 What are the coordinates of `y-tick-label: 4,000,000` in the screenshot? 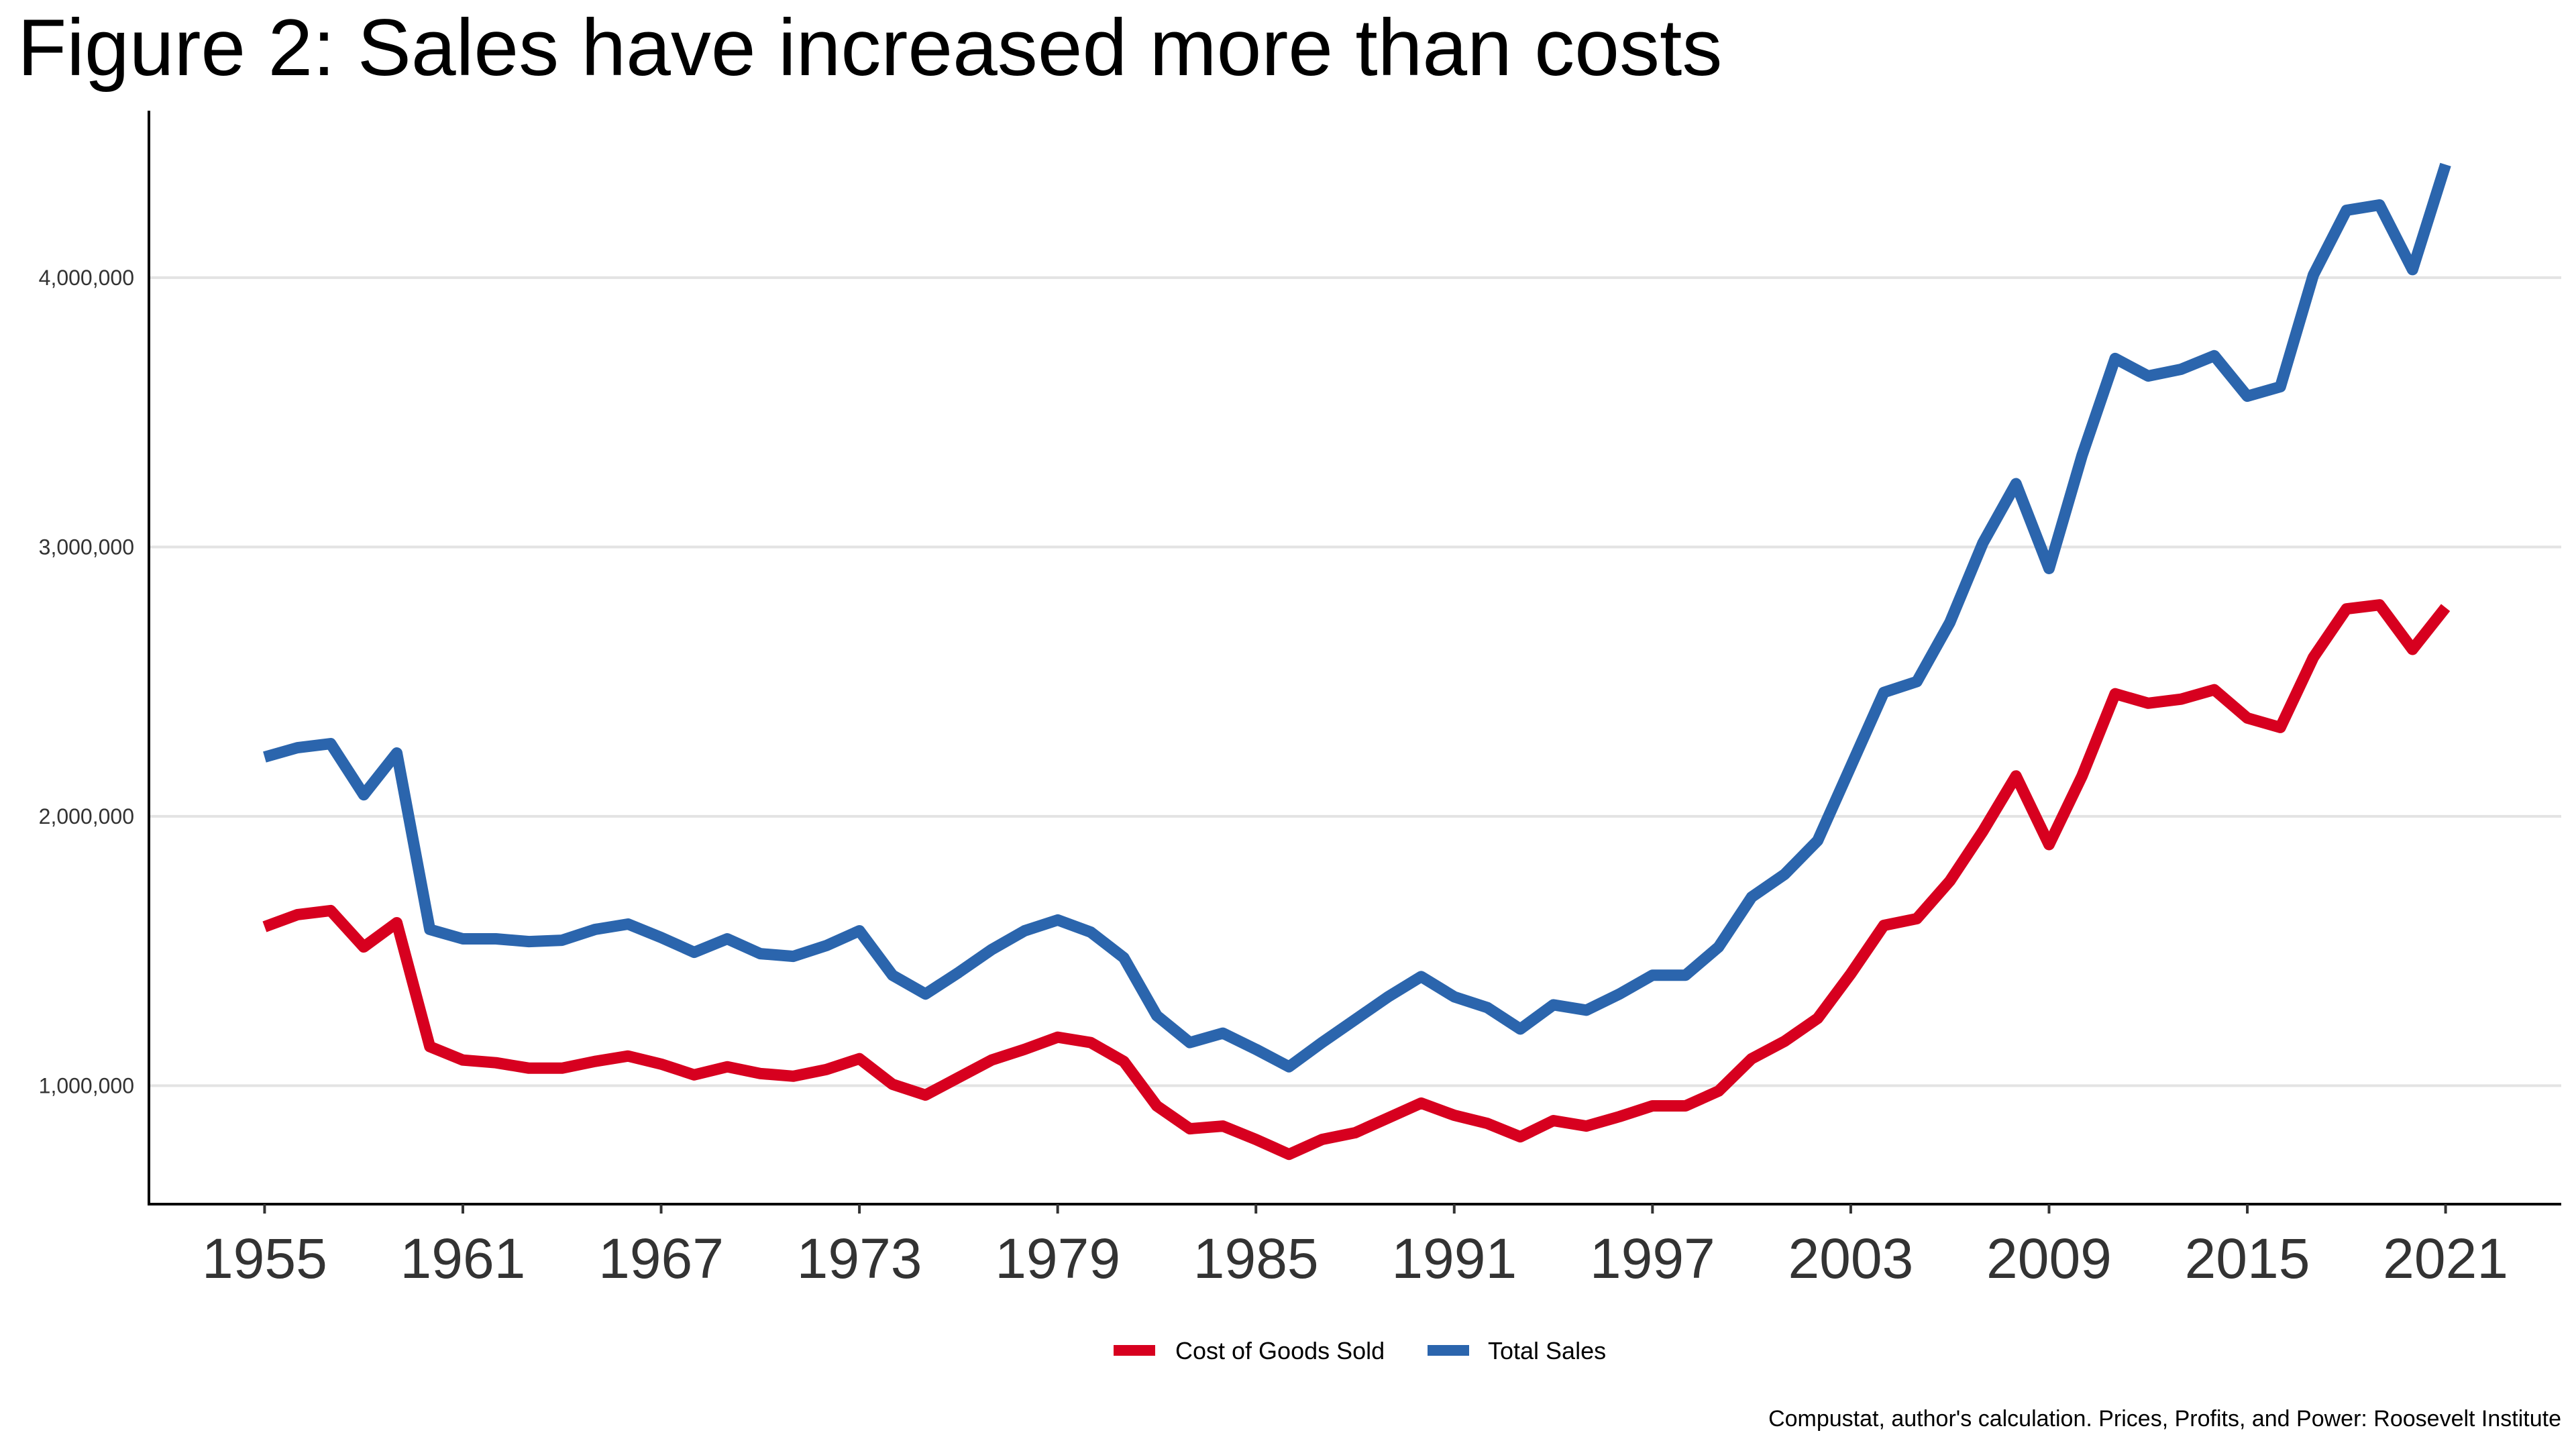 It's located at (86, 278).